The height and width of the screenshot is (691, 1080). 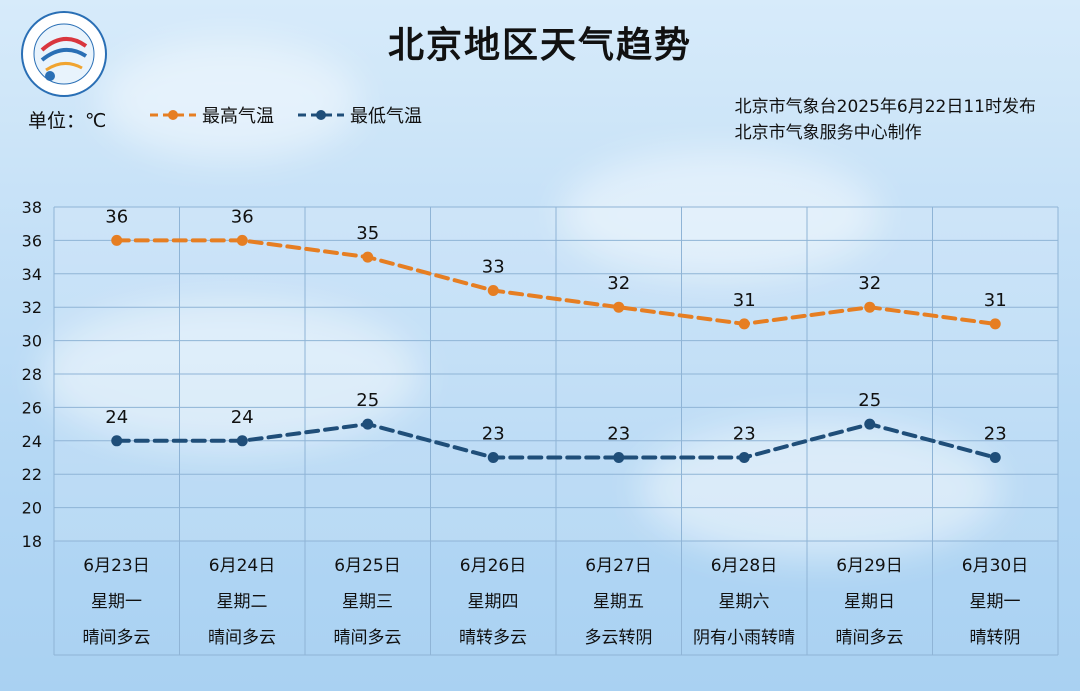 I want to click on day-column: 6月30日星期一晴转阴, so click(x=995, y=602).